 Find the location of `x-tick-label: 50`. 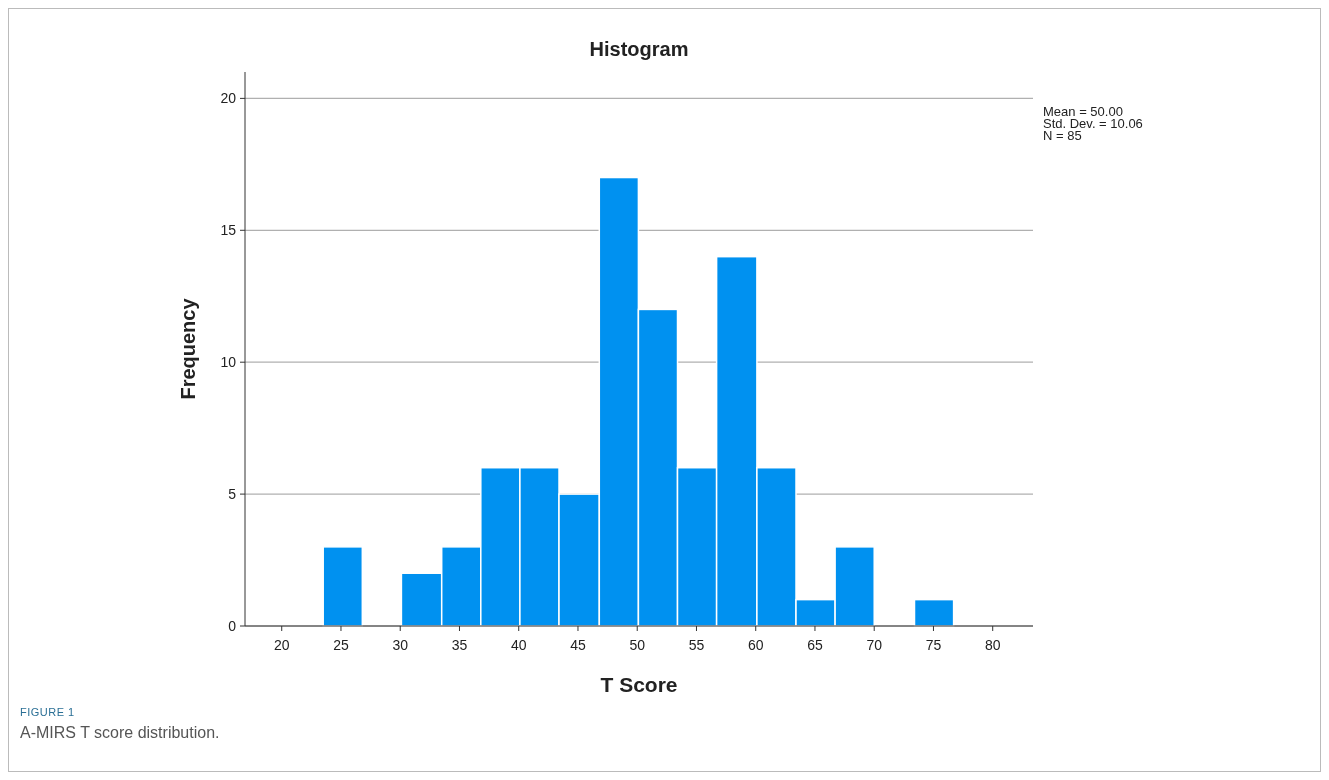

x-tick-label: 50 is located at coordinates (637, 645).